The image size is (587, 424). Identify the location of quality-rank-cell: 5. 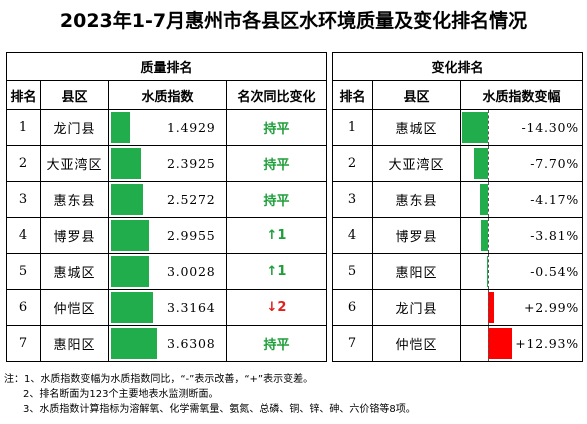
(23, 271).